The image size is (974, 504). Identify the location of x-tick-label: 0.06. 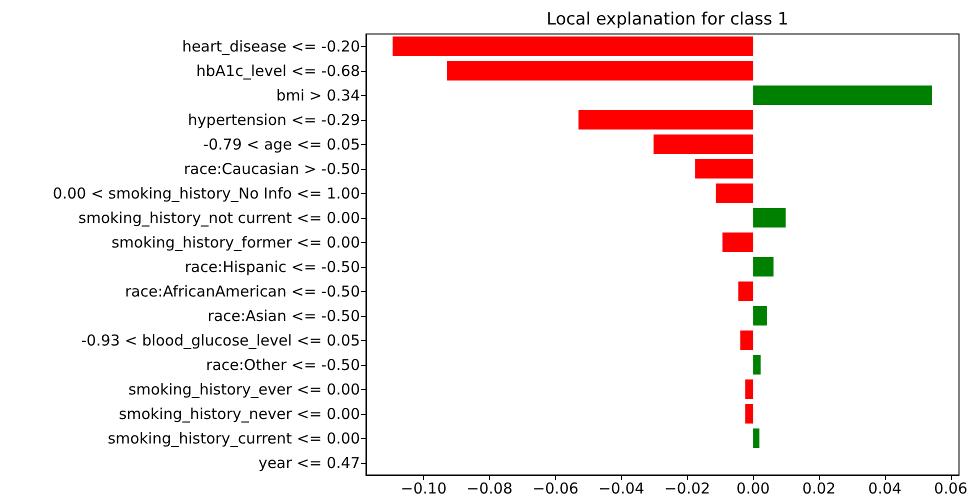
(951, 489).